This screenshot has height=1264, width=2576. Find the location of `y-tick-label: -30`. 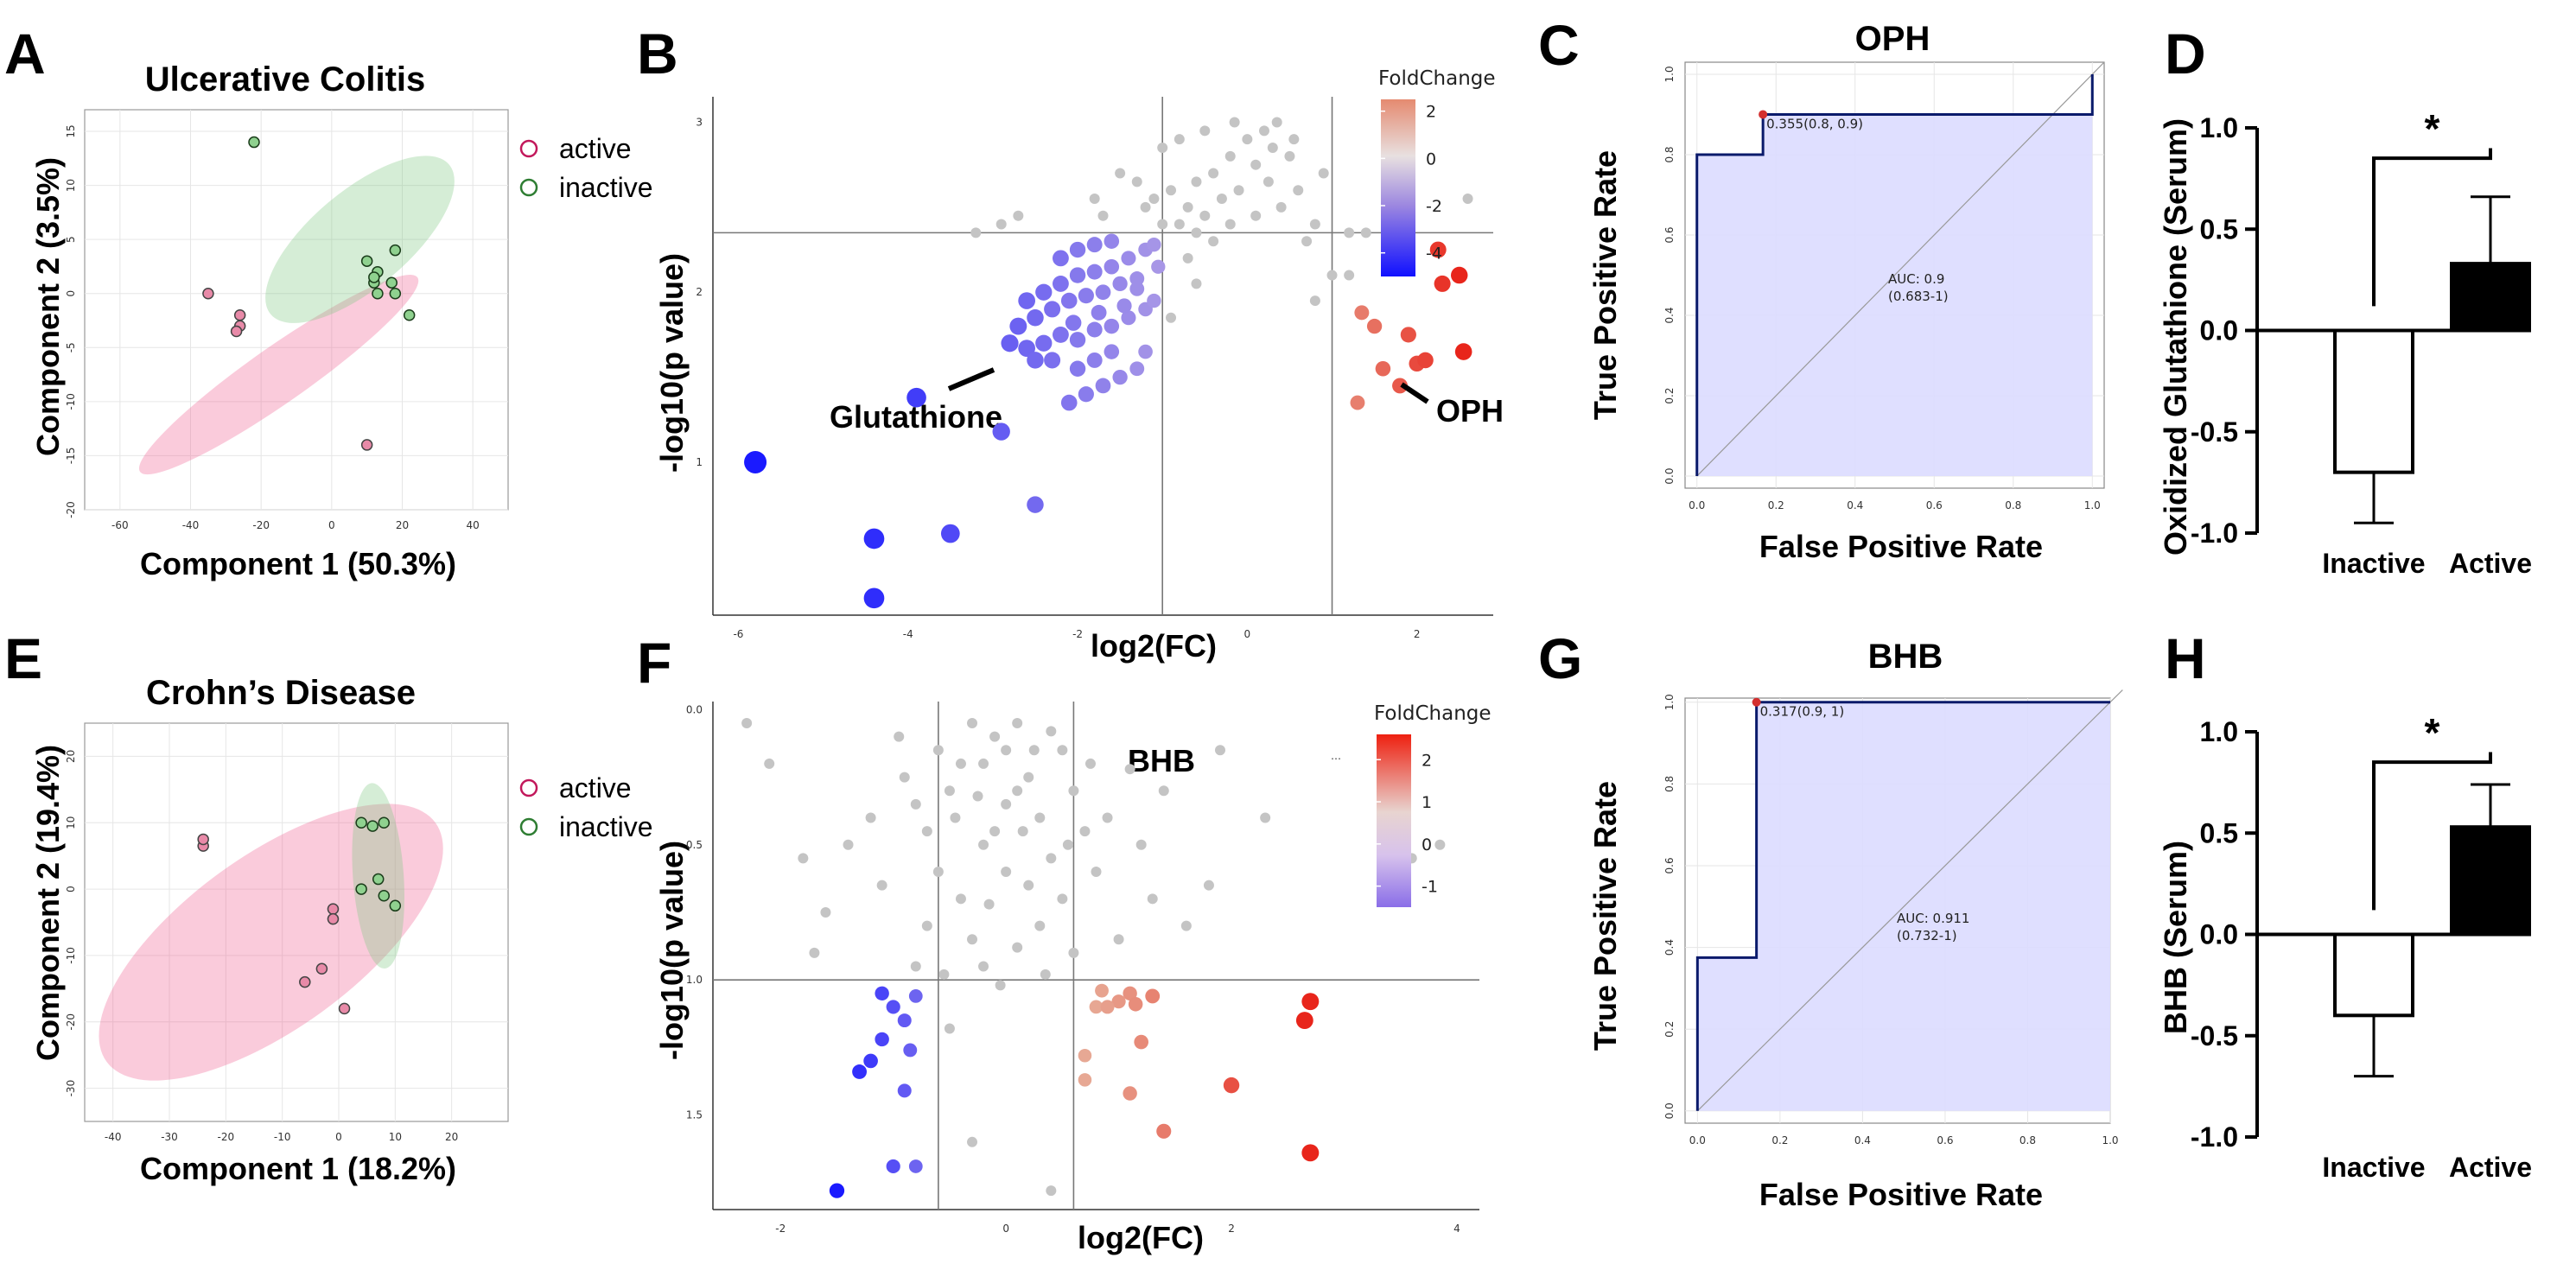

y-tick-label: -30 is located at coordinates (71, 1088).